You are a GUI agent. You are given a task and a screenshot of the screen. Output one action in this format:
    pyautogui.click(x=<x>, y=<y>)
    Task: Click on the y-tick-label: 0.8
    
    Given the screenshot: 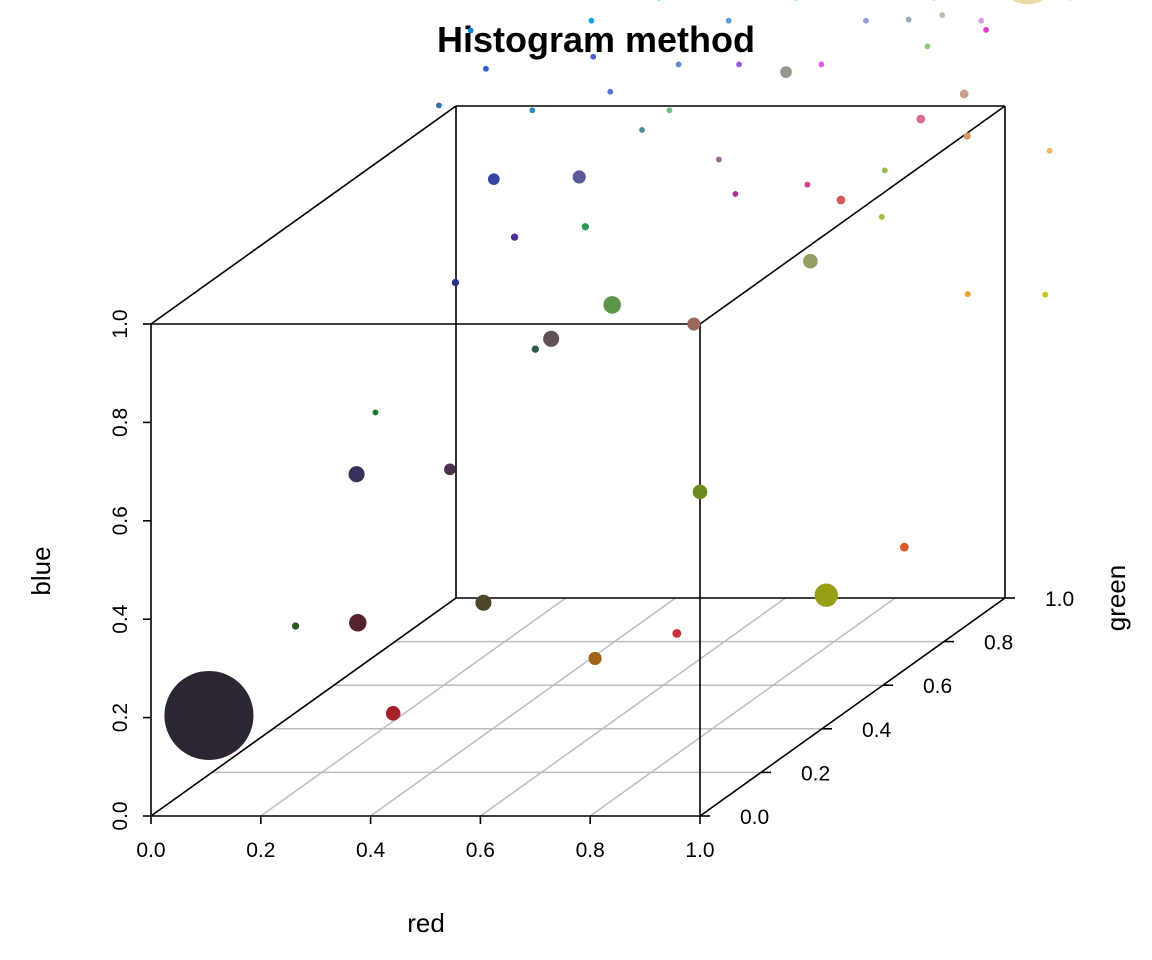 What is the action you would take?
    pyautogui.click(x=998, y=643)
    